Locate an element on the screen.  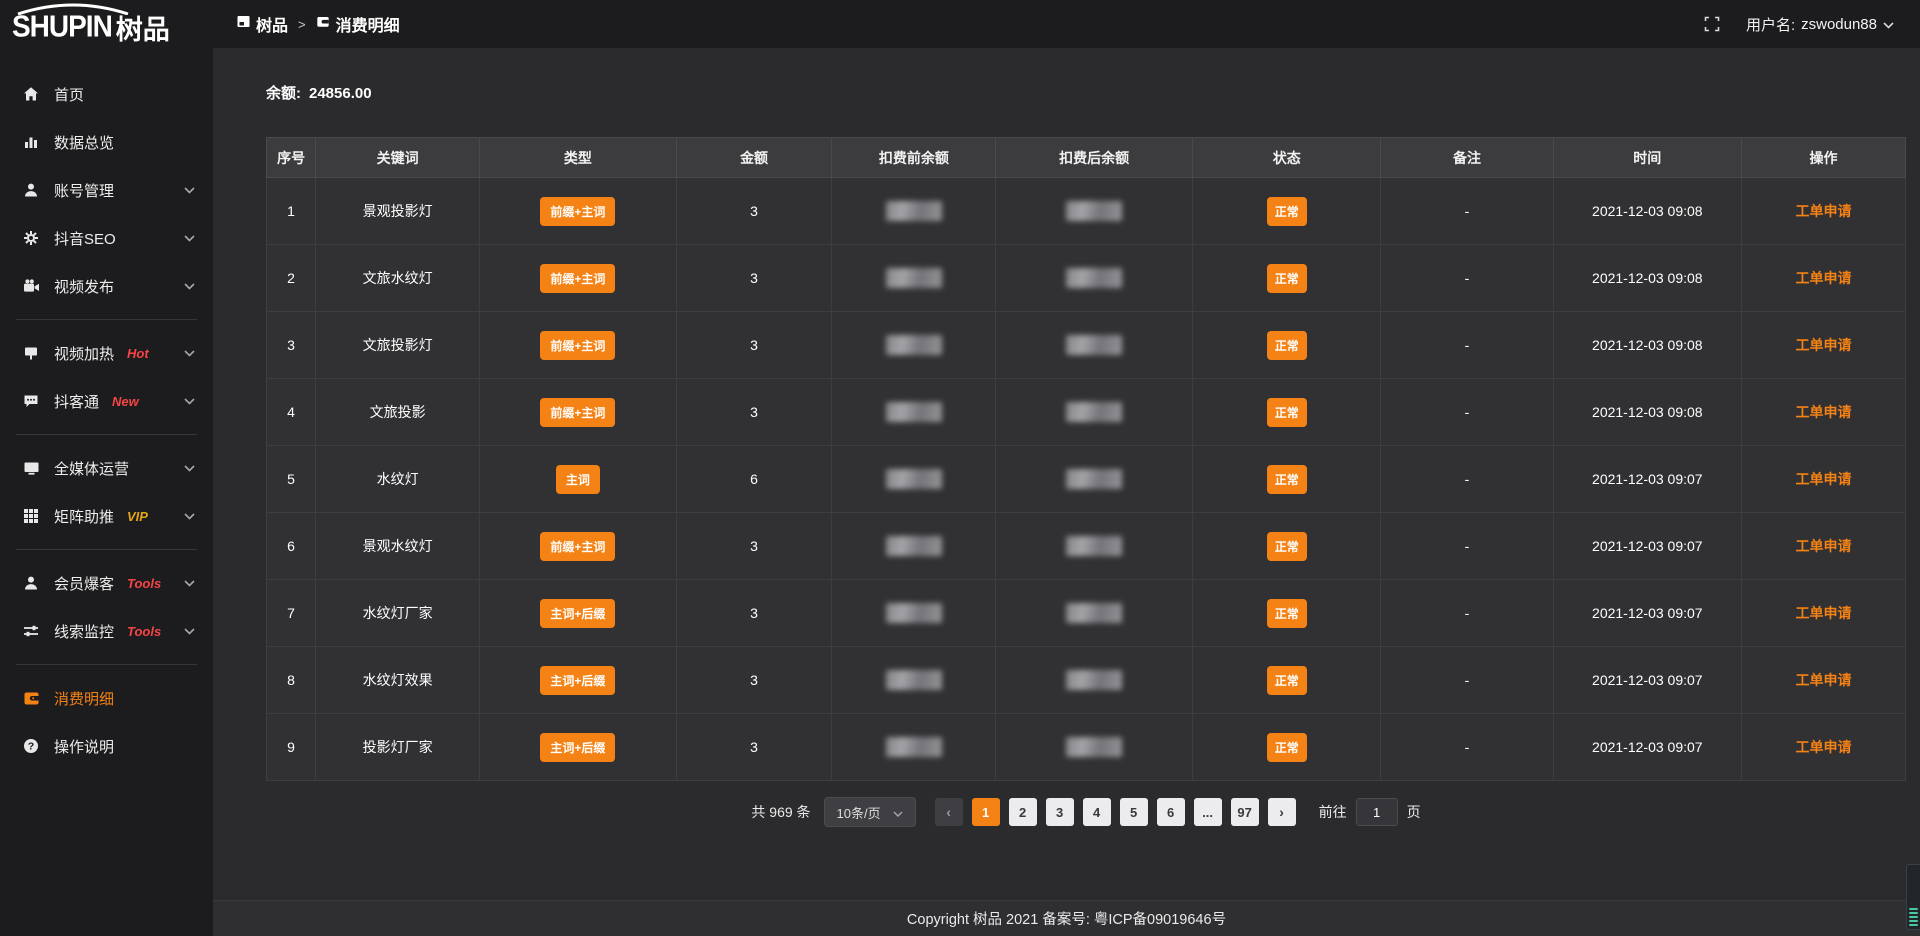
sidebar-item-lead-monitor: 线索监控 Tools is located at coordinates (106, 631).